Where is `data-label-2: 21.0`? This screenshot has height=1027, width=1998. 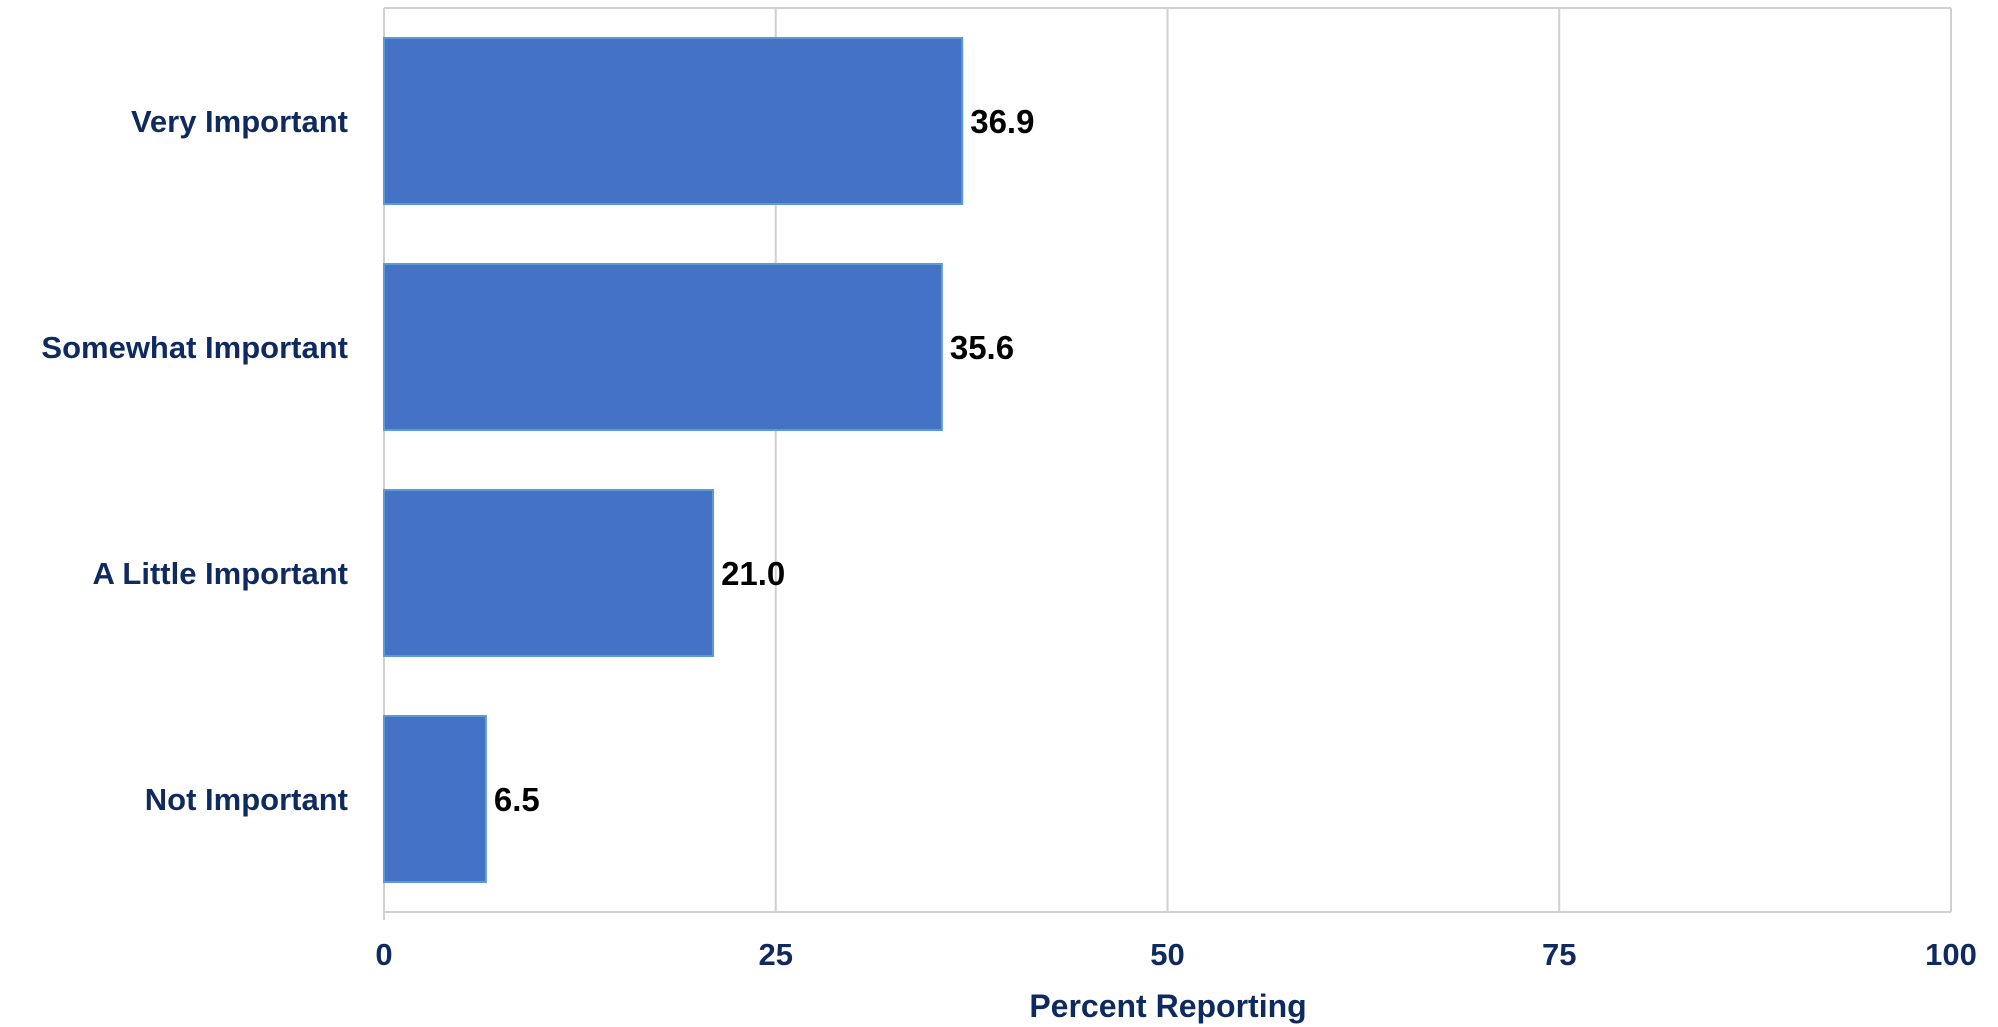 data-label-2: 21.0 is located at coordinates (753, 573).